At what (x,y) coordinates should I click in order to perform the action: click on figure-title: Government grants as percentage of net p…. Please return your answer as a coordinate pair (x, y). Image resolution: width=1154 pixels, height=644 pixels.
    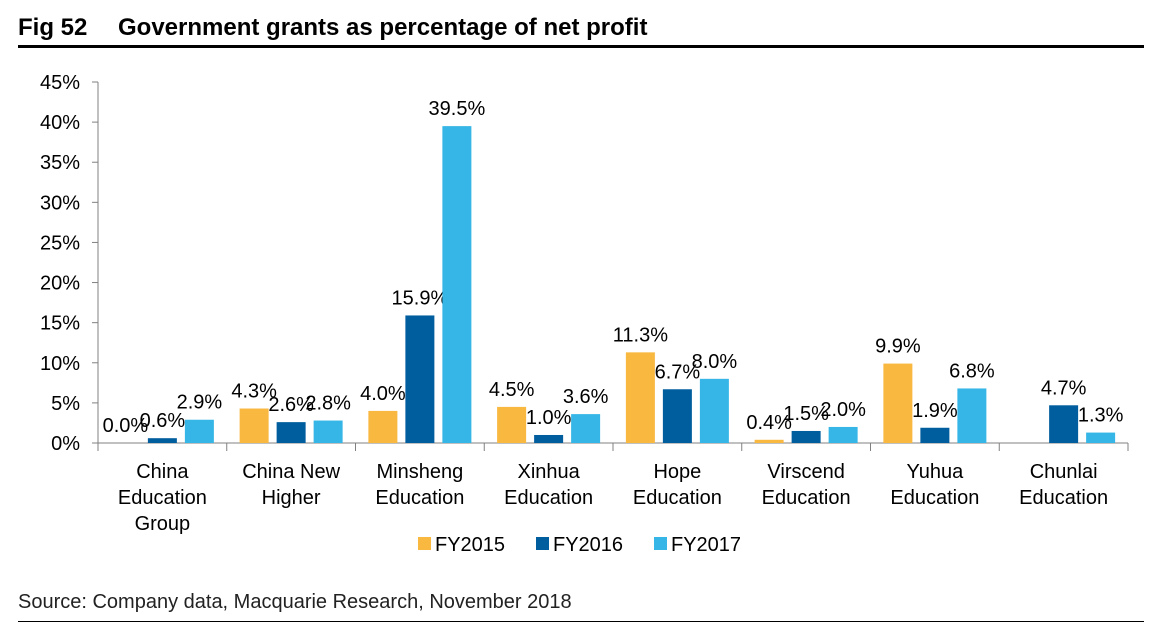
    Looking at the image, I should click on (383, 27).